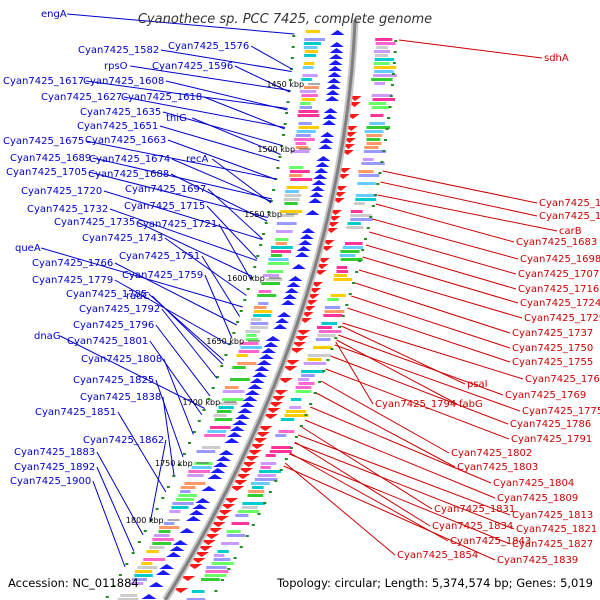  Describe the element at coordinates (176, 118) in the screenshot. I see `left-gene-label: thiG` at that location.